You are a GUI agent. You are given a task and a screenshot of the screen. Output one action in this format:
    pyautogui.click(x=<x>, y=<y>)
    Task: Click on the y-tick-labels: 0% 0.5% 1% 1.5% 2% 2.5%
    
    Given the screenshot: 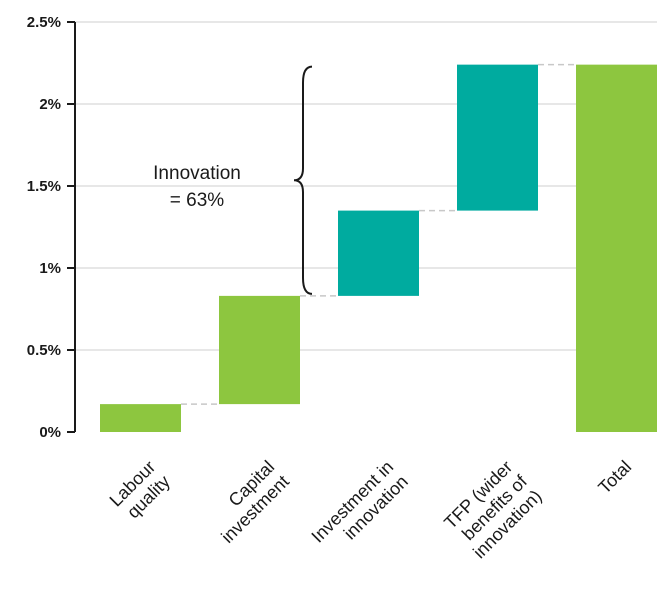 What is the action you would take?
    pyautogui.click(x=44, y=227)
    